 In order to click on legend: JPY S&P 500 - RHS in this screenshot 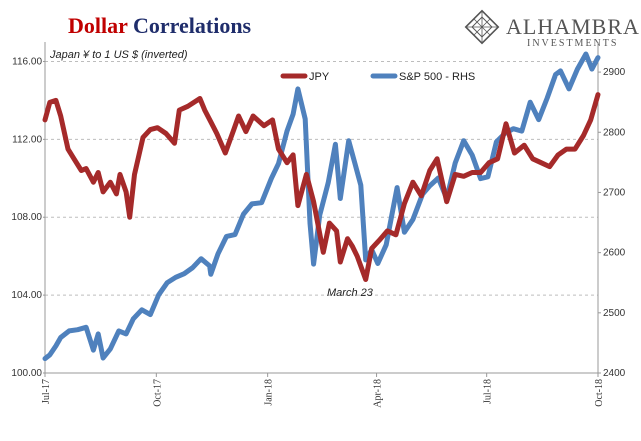, I will do `click(377, 77)`.